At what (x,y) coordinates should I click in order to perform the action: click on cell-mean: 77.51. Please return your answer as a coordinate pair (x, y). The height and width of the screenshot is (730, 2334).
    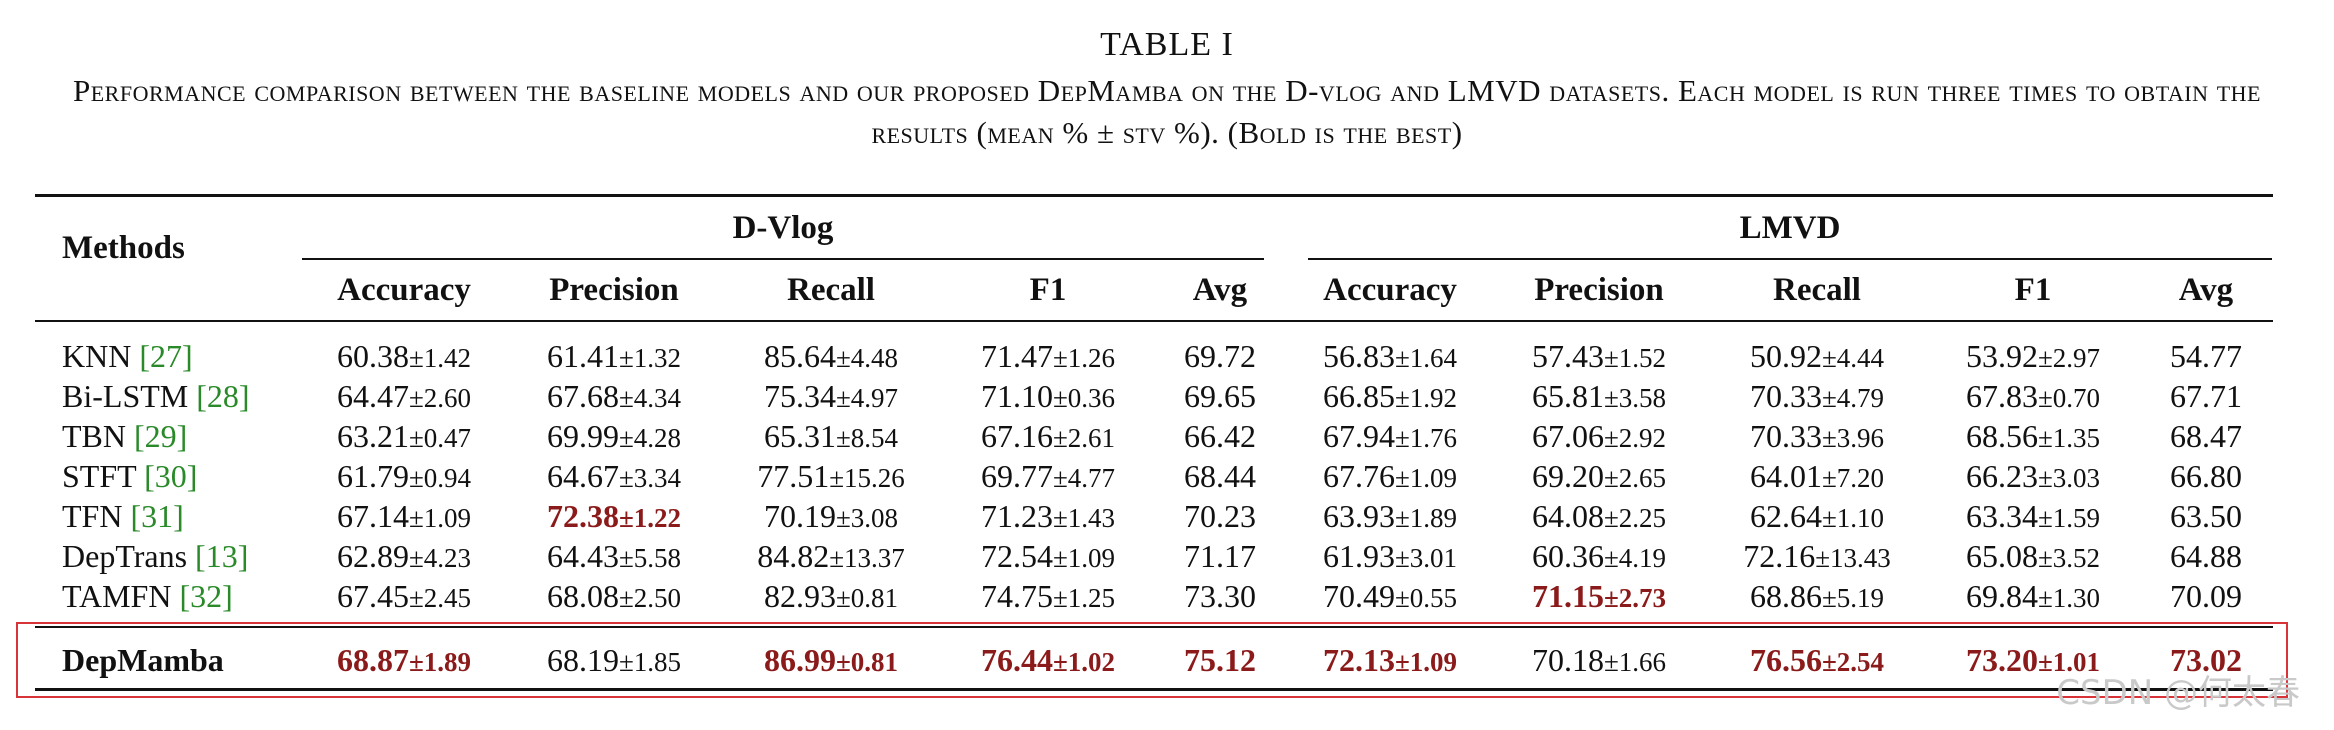
    Looking at the image, I should click on (793, 476).